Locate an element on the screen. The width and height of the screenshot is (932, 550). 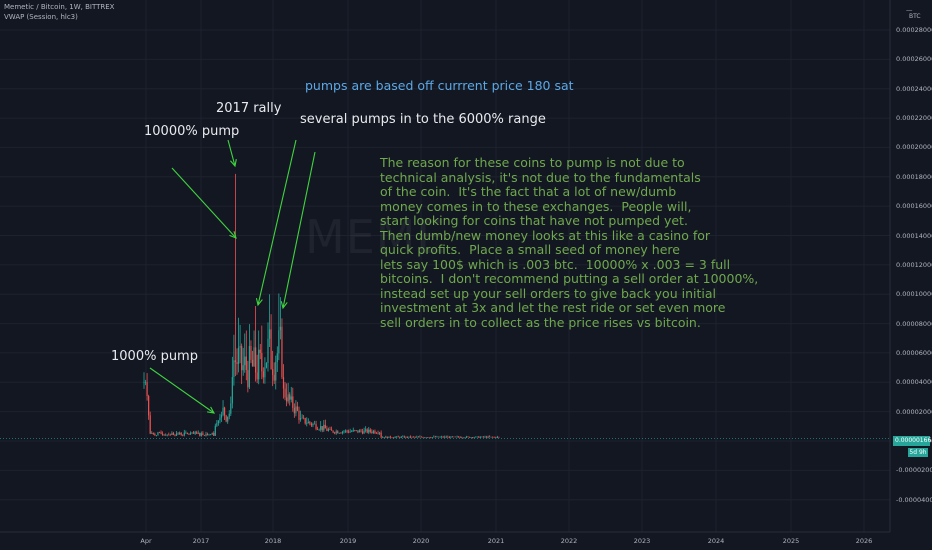
price-tick-label: 0.00012000 is located at coordinates (914, 264).